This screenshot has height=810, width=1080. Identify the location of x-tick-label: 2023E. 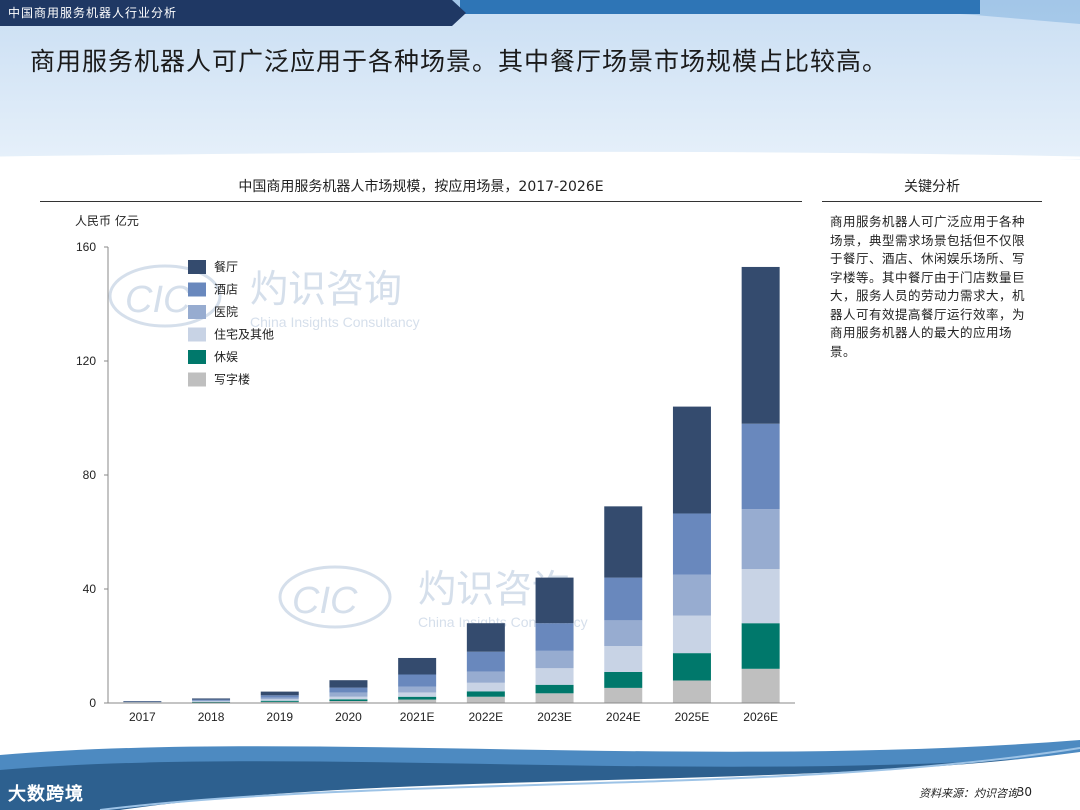
(554, 717).